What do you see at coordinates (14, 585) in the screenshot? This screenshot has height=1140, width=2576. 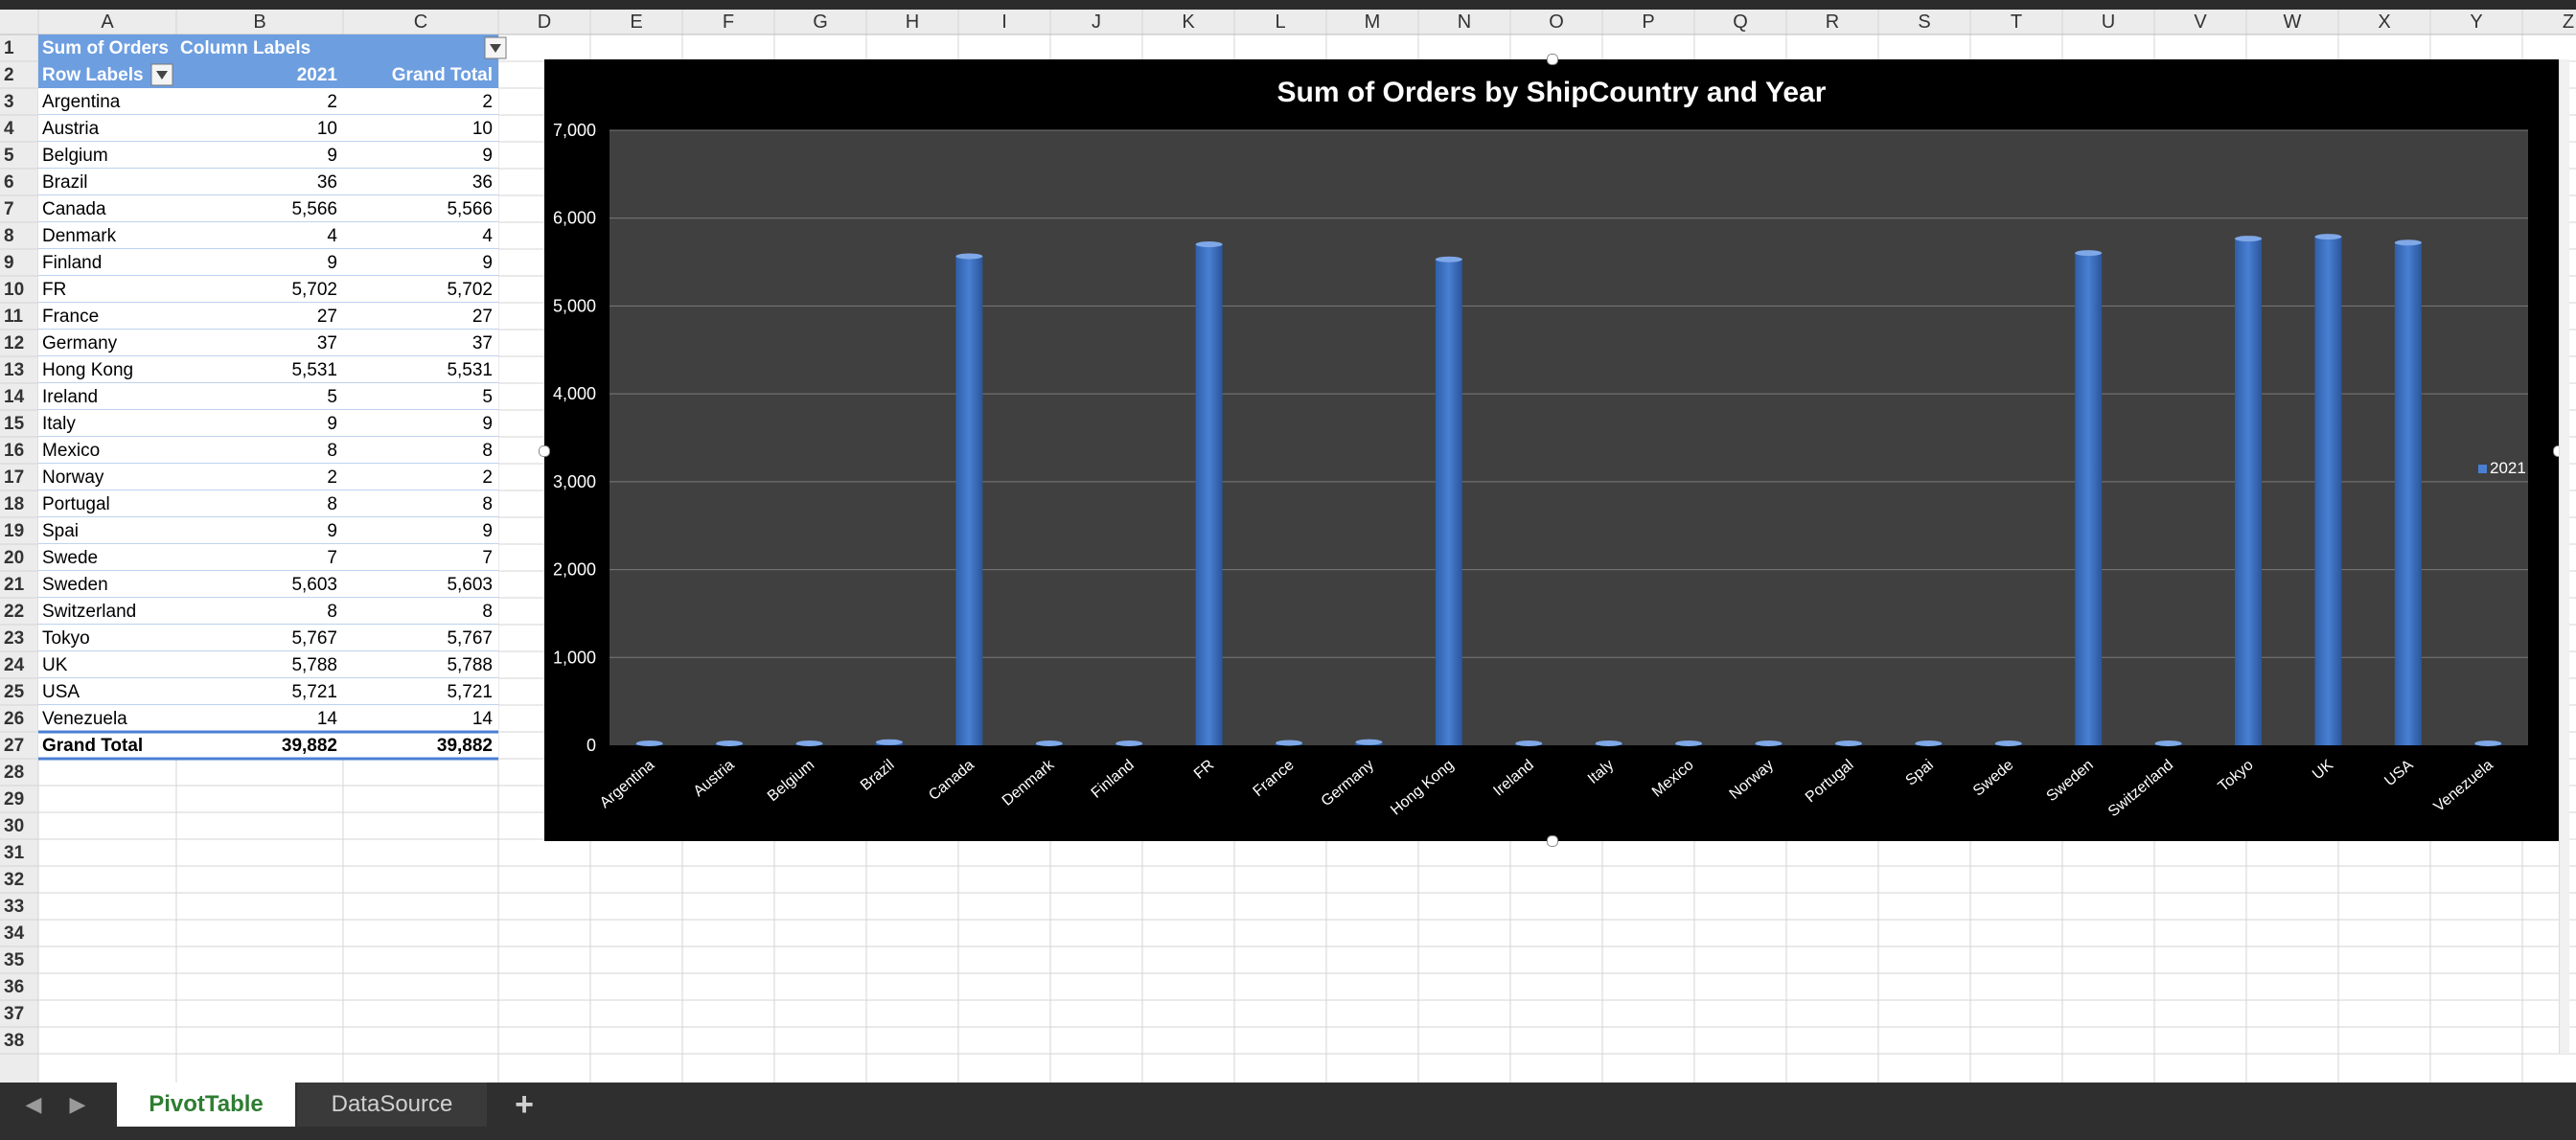 I see `row-header: 21` at bounding box center [14, 585].